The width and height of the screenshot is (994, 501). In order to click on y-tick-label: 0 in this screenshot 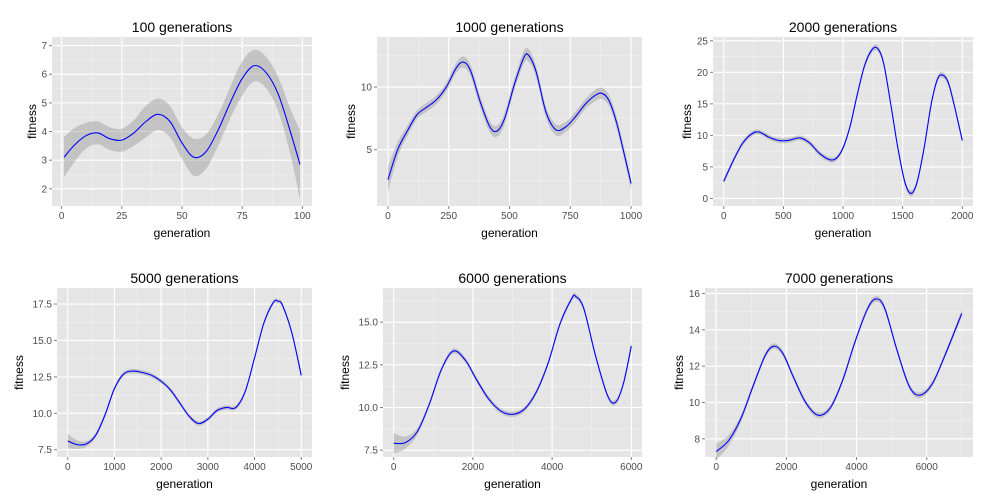, I will do `click(705, 199)`.